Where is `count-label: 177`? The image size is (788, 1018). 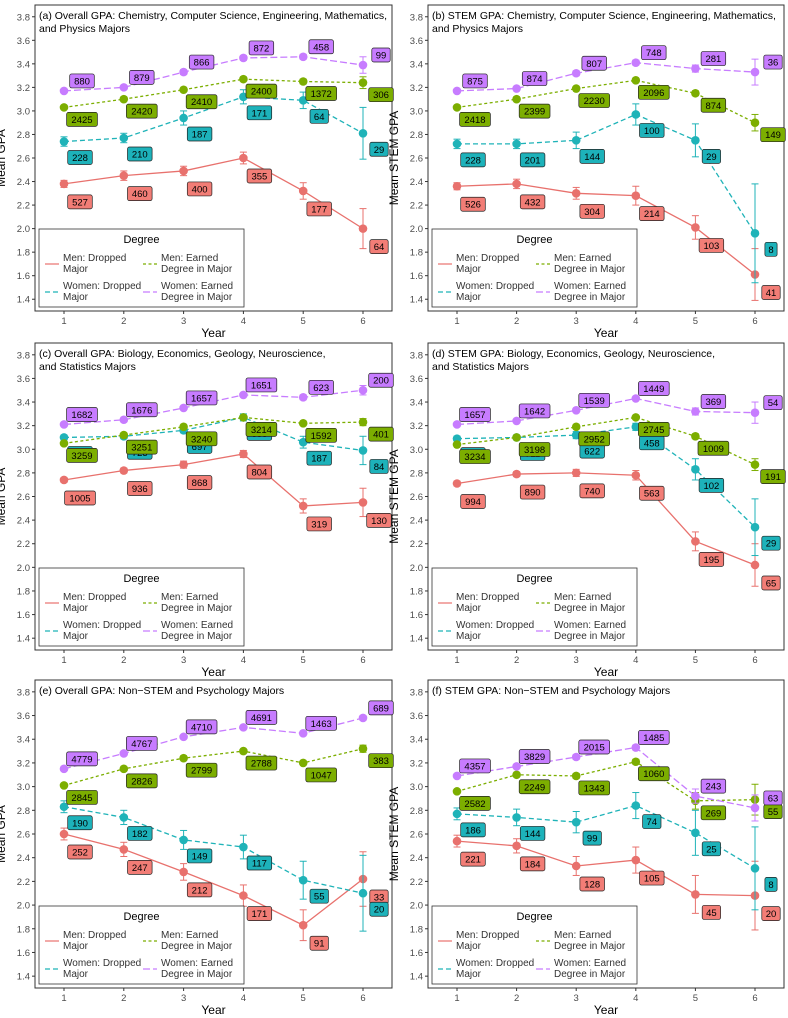
count-label: 177 is located at coordinates (319, 209).